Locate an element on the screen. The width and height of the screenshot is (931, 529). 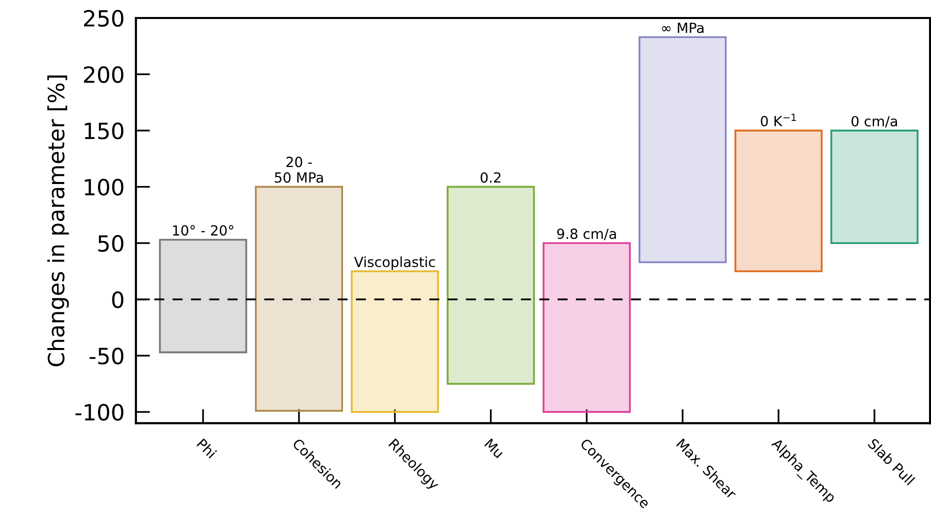
y-tick-label: 250 is located at coordinates (104, 18).